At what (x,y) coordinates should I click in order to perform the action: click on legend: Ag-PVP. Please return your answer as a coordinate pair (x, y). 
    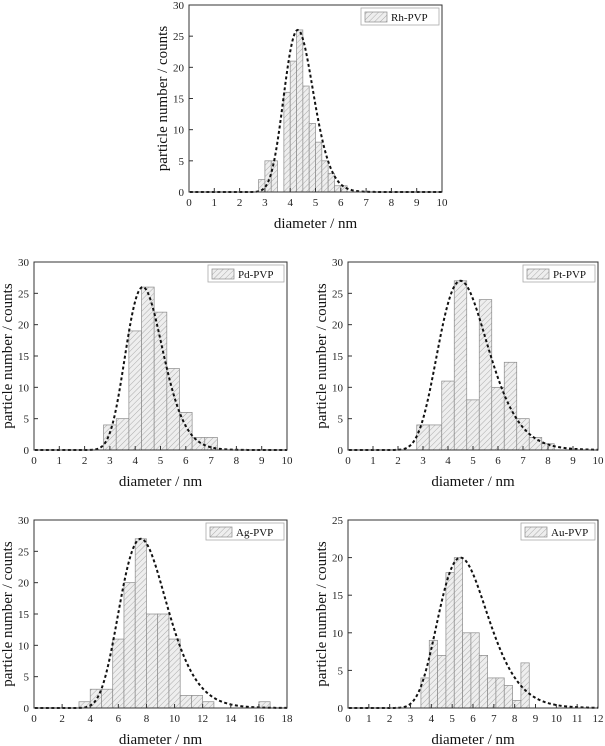
    Looking at the image, I should click on (245, 531).